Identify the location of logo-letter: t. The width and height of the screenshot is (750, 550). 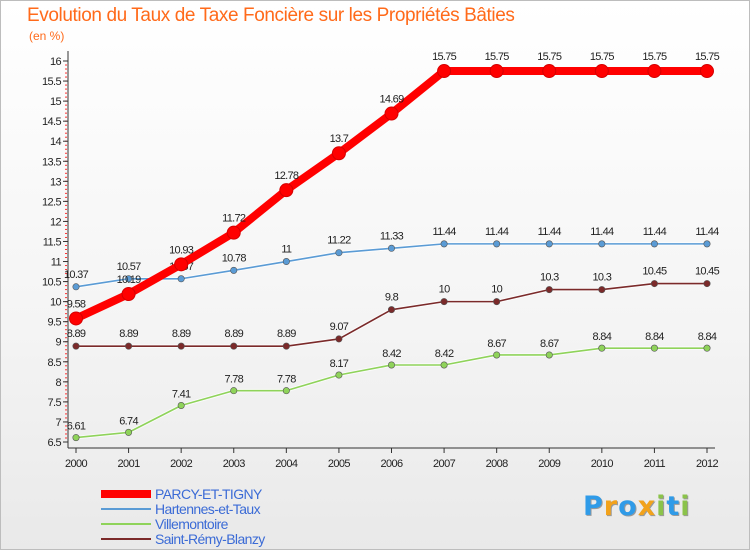
(673, 506).